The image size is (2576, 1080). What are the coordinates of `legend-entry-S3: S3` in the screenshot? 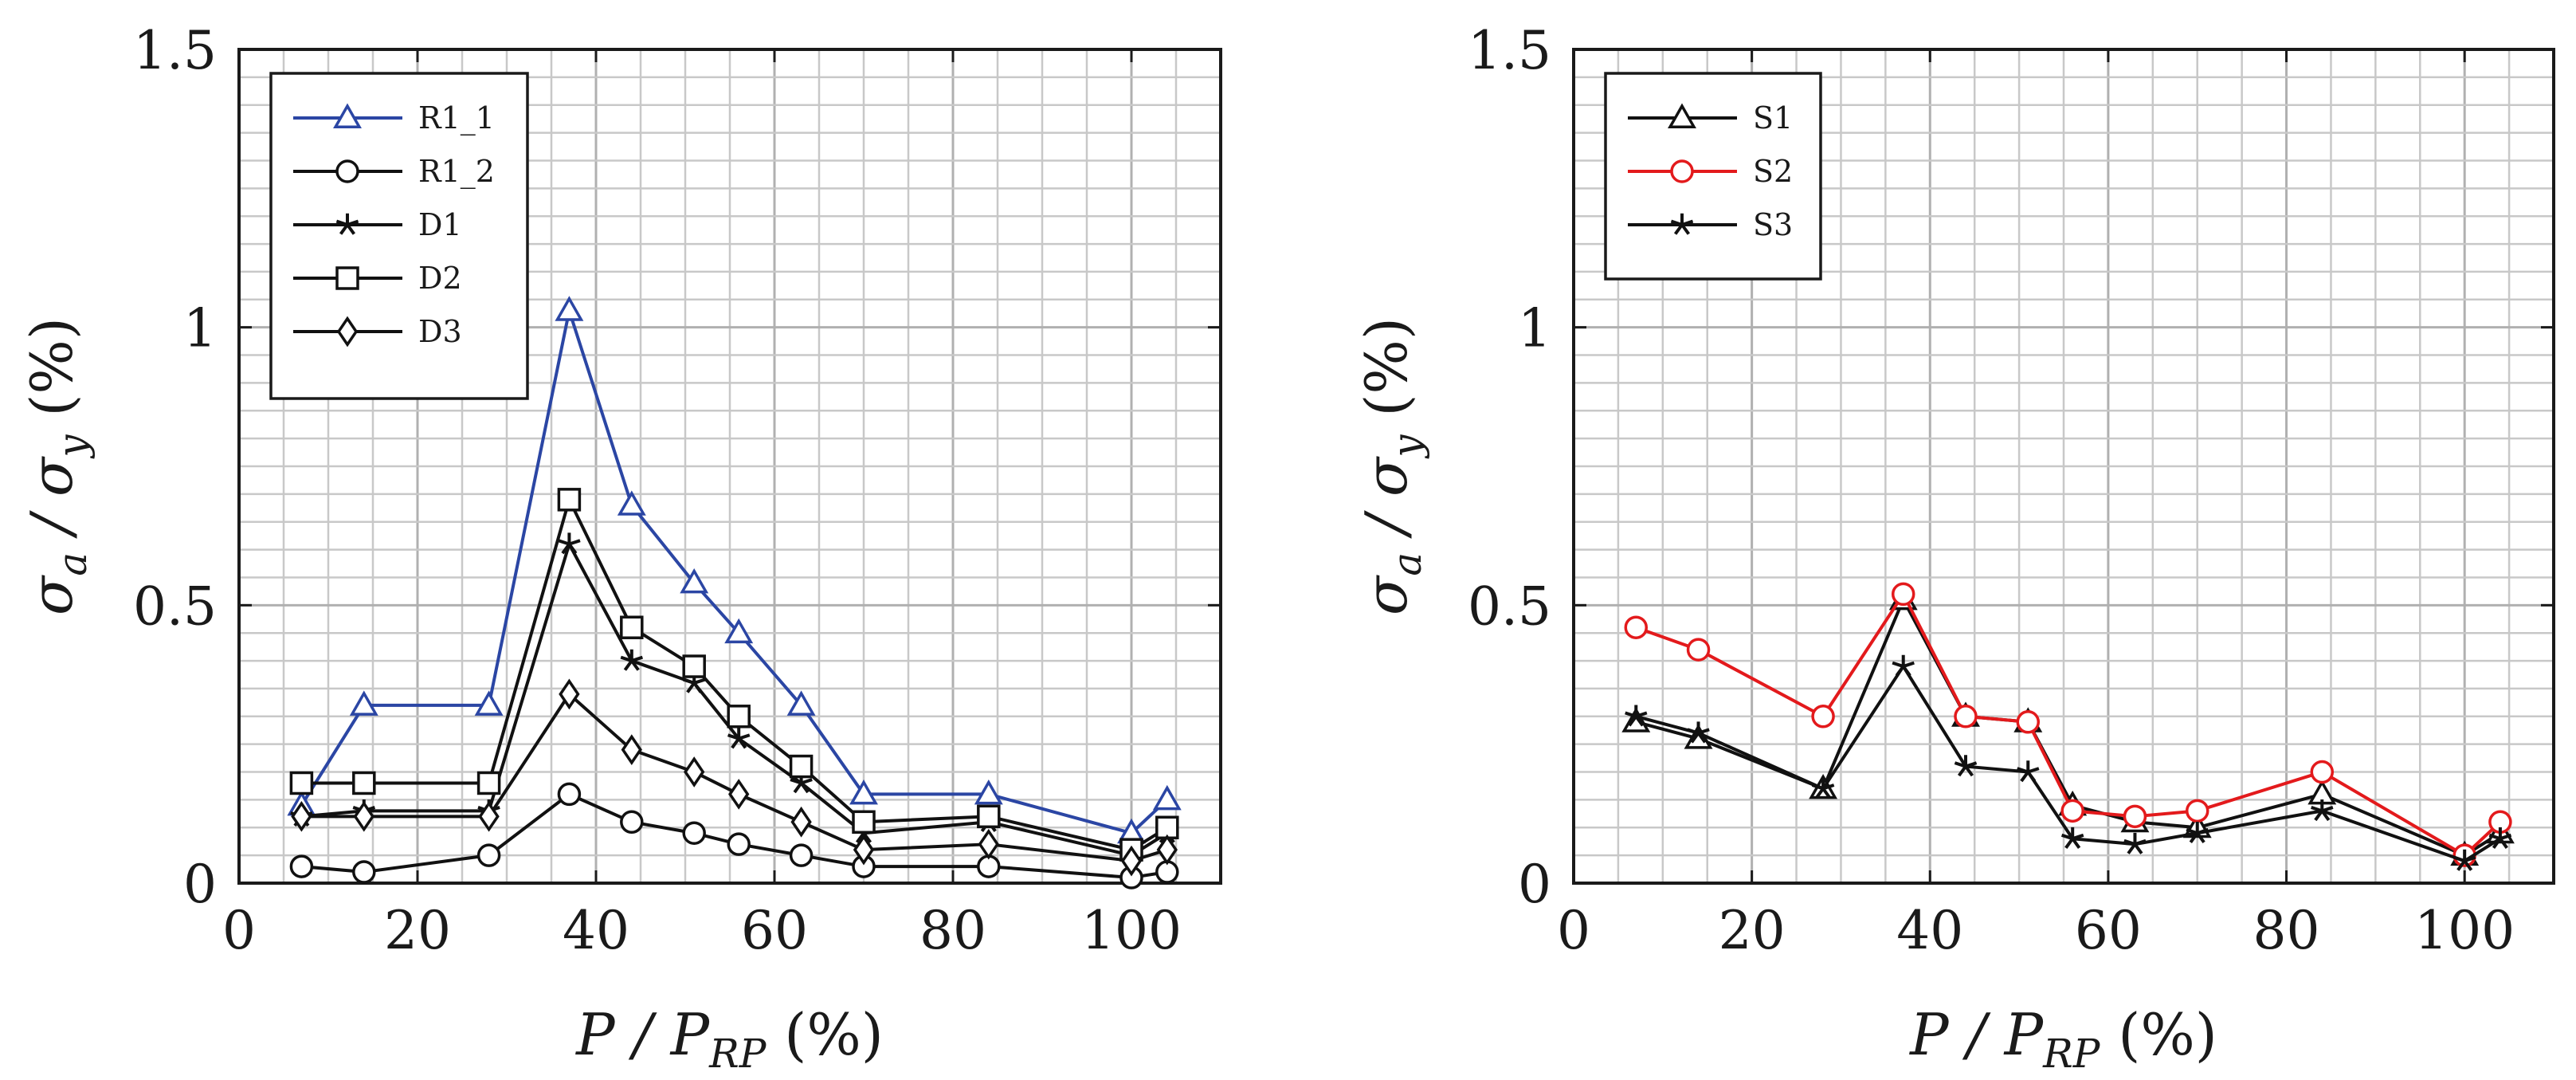 It's located at (1710, 224).